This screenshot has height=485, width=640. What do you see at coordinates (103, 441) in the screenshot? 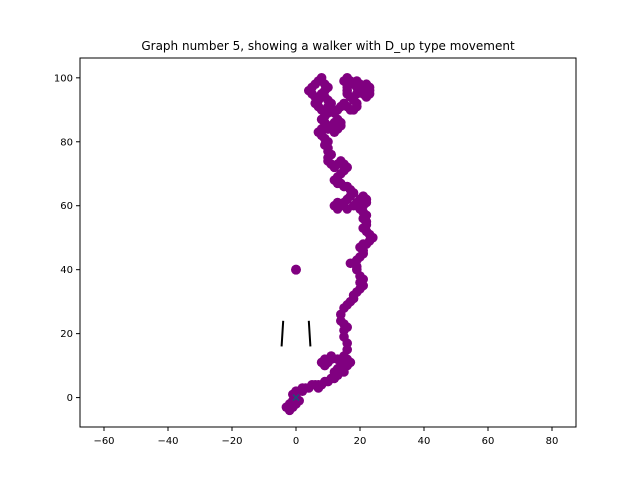
I see `x-tick-label: −60` at bounding box center [103, 441].